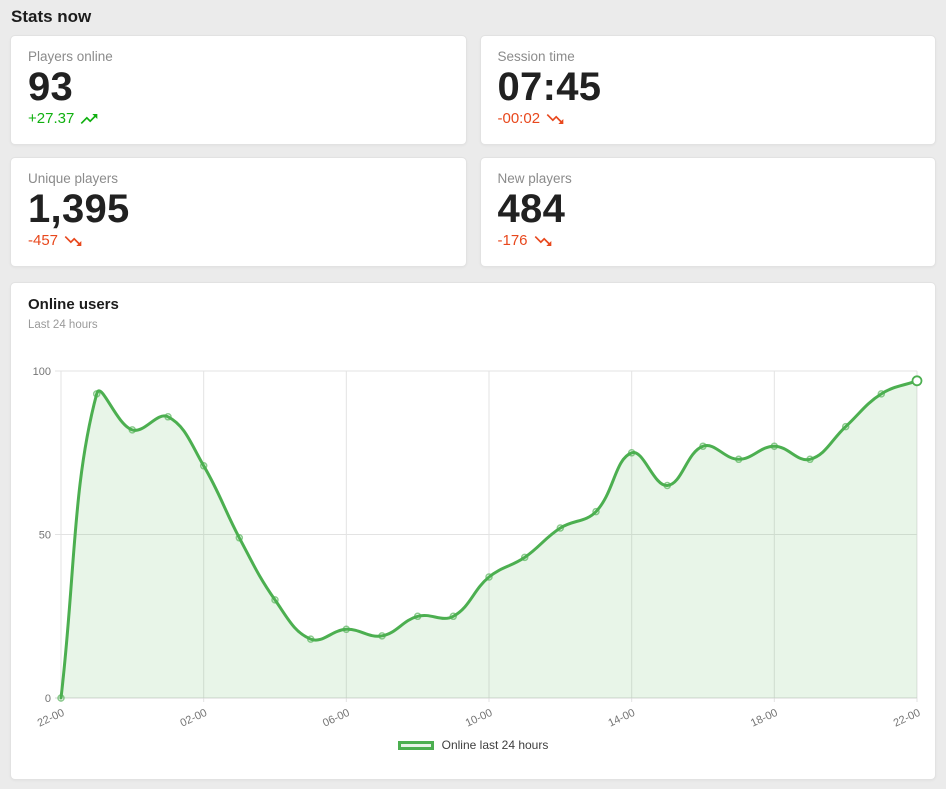 Image resolution: width=946 pixels, height=789 pixels. Describe the element at coordinates (238, 119) in the screenshot. I see `stat-delta: +27.37` at that location.